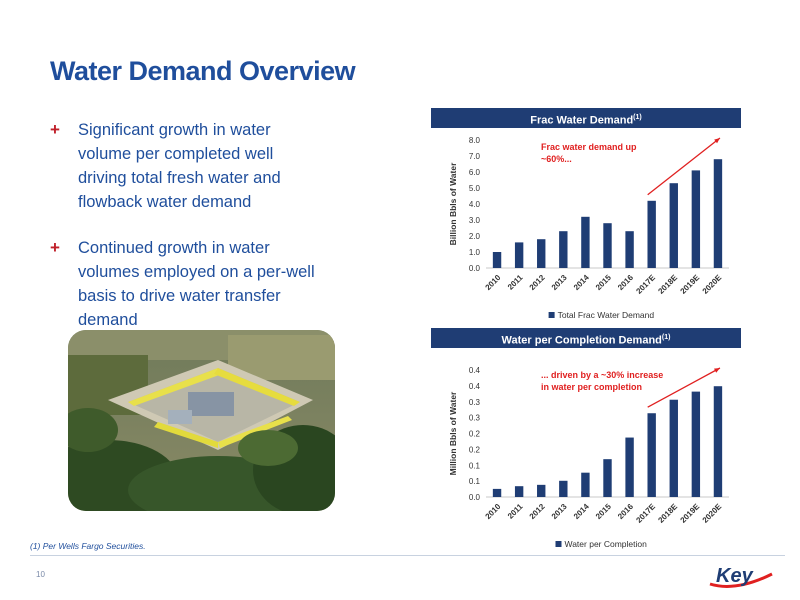 Image resolution: width=800 pixels, height=600 pixels. What do you see at coordinates (475, 140) in the screenshot?
I see `chart1-y-tick-label: 8.0` at bounding box center [475, 140].